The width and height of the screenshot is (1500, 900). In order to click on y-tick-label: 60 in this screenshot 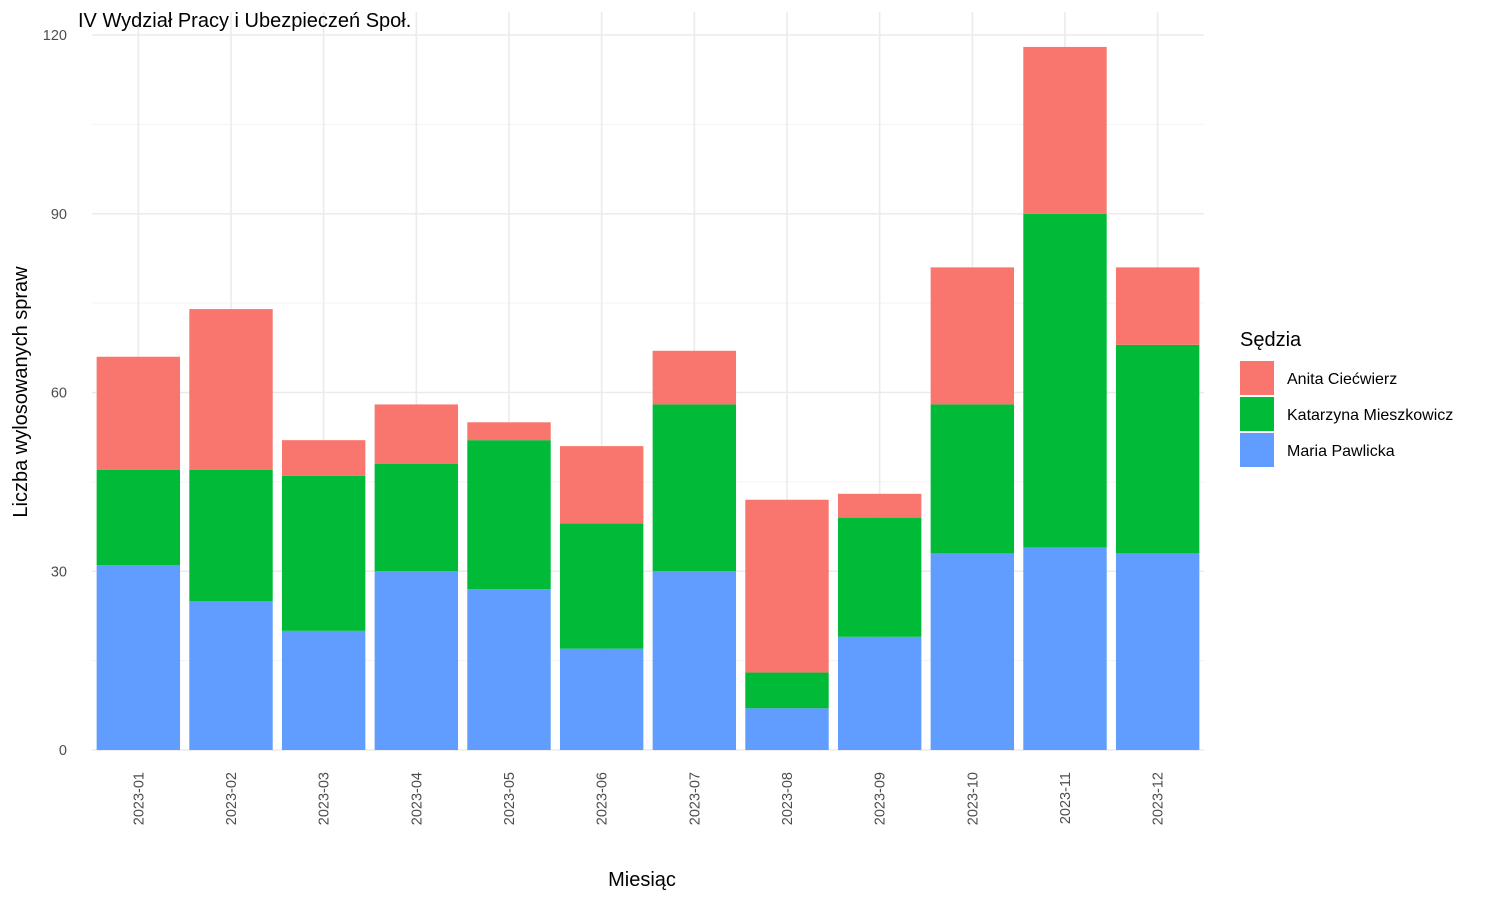, I will do `click(59, 394)`.